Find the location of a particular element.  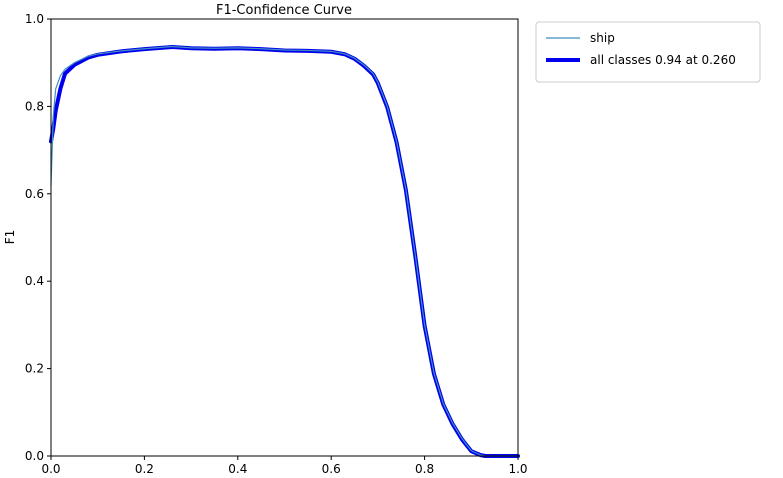

x-tick-label: 0.8 is located at coordinates (424, 469).